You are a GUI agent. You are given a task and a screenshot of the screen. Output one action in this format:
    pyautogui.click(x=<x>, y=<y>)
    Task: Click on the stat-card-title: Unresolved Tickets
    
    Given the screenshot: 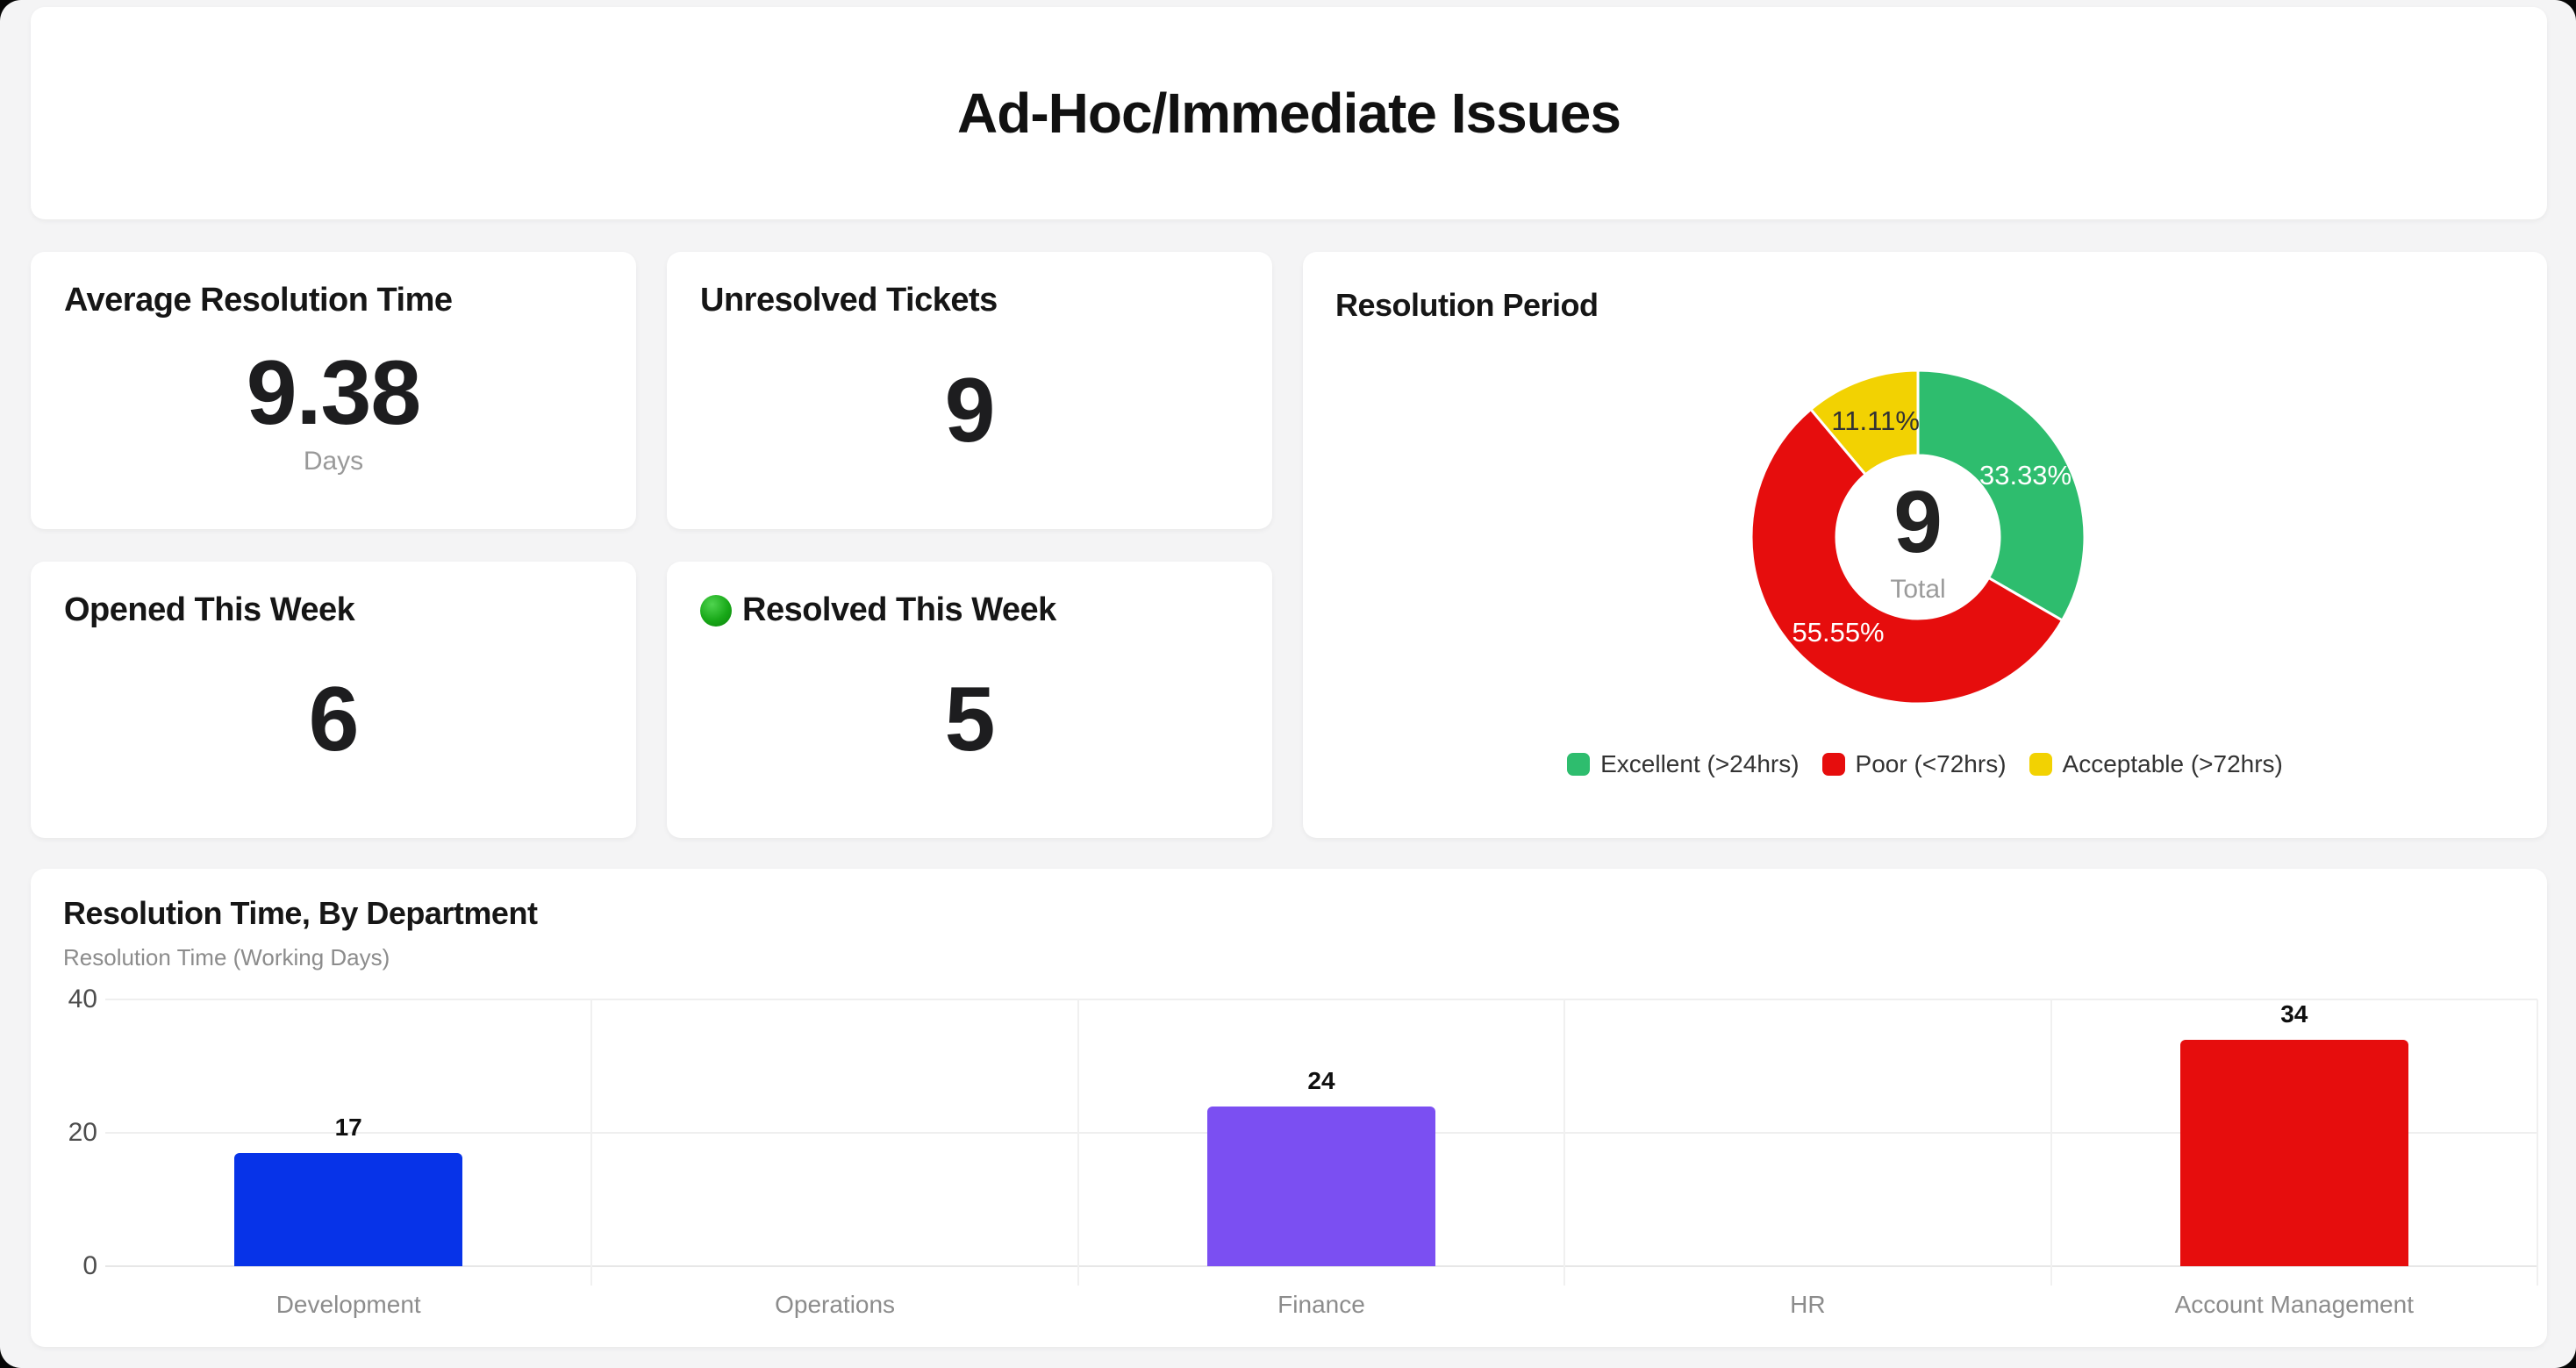 What is the action you would take?
    pyautogui.click(x=849, y=300)
    